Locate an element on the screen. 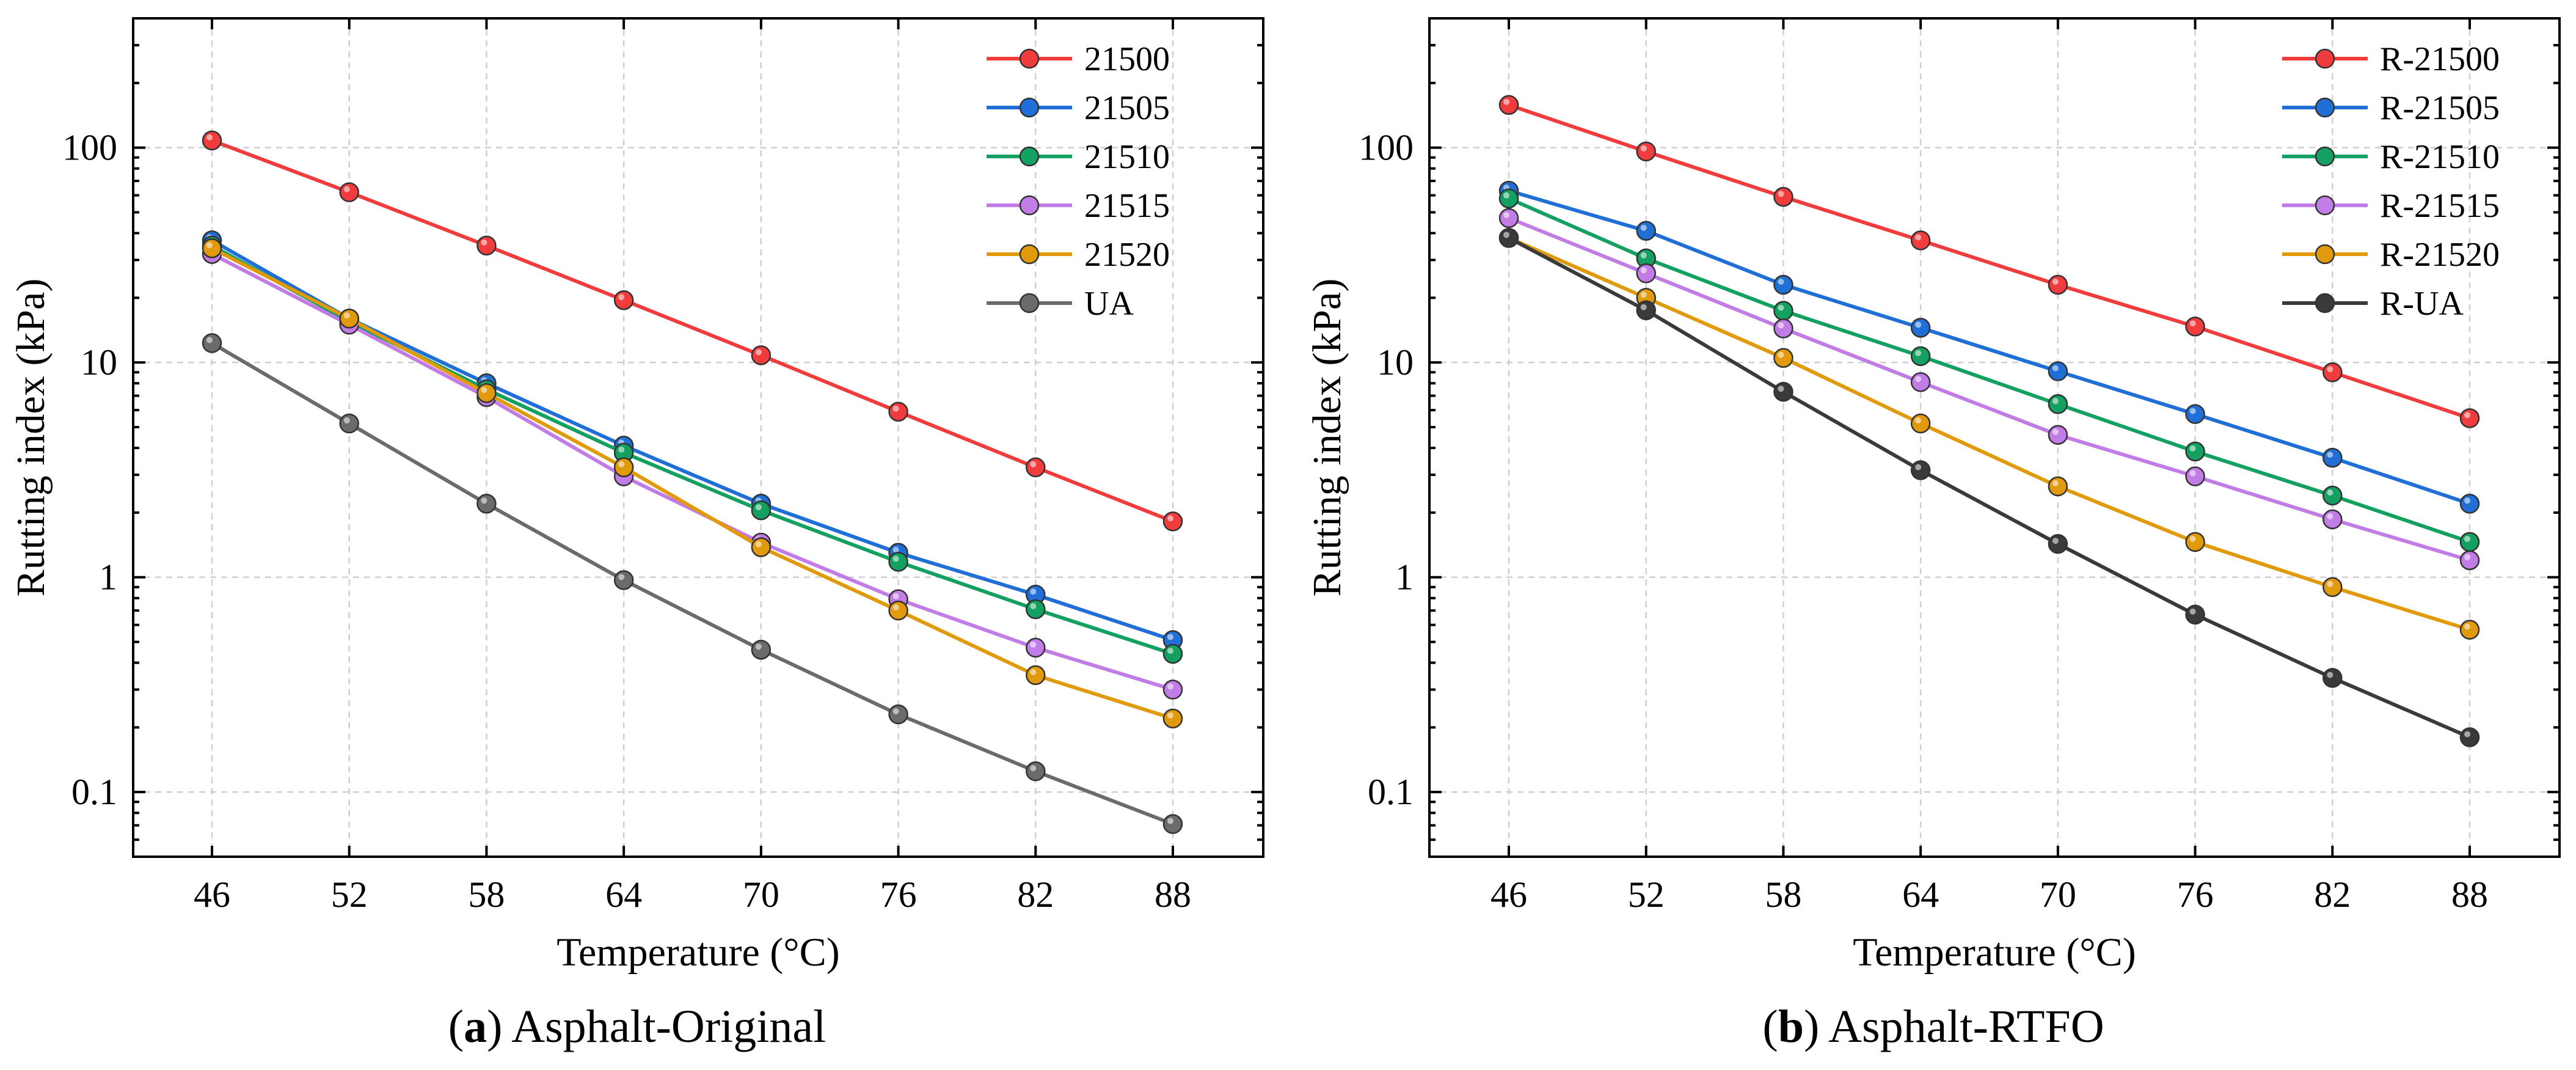 This screenshot has width=2576, height=1070. legend-label: 21500 is located at coordinates (1127, 59).